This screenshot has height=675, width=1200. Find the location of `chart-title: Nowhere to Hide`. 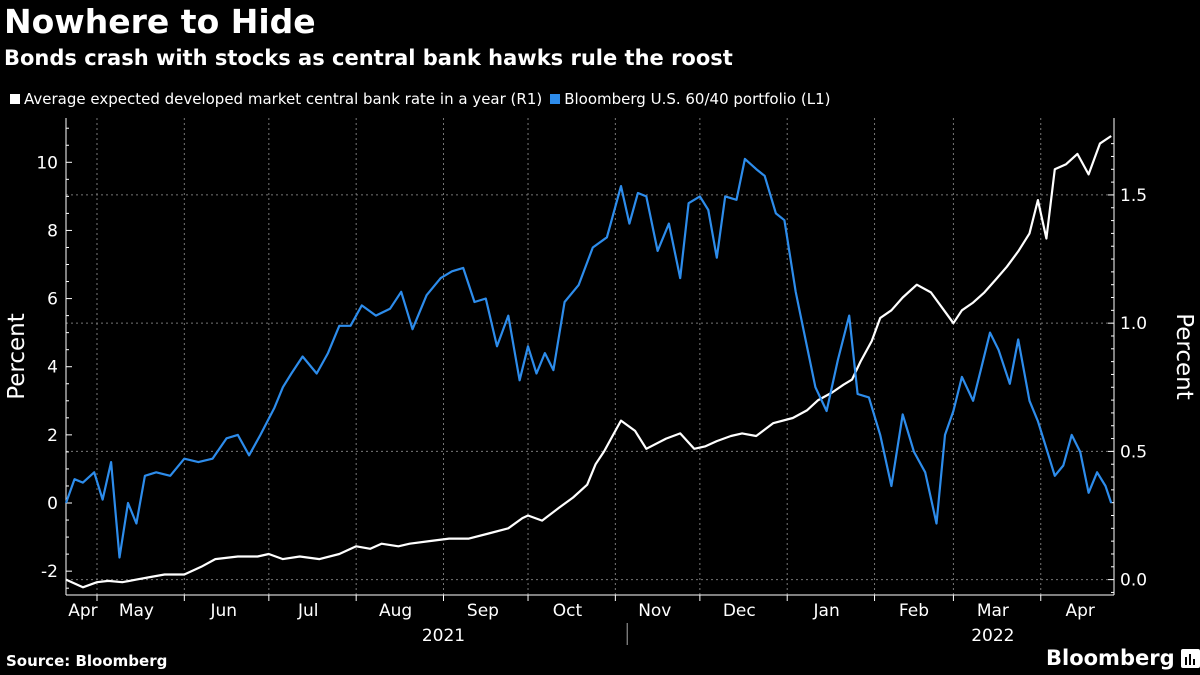

chart-title: Nowhere to Hide is located at coordinates (160, 21).